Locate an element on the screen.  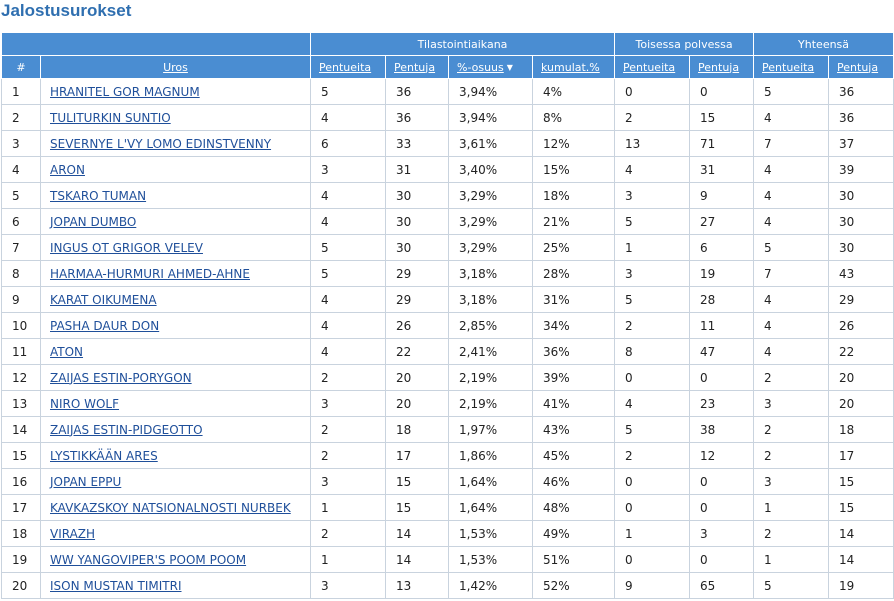
uros-link: KARAT OIKUMENA is located at coordinates (103, 299).